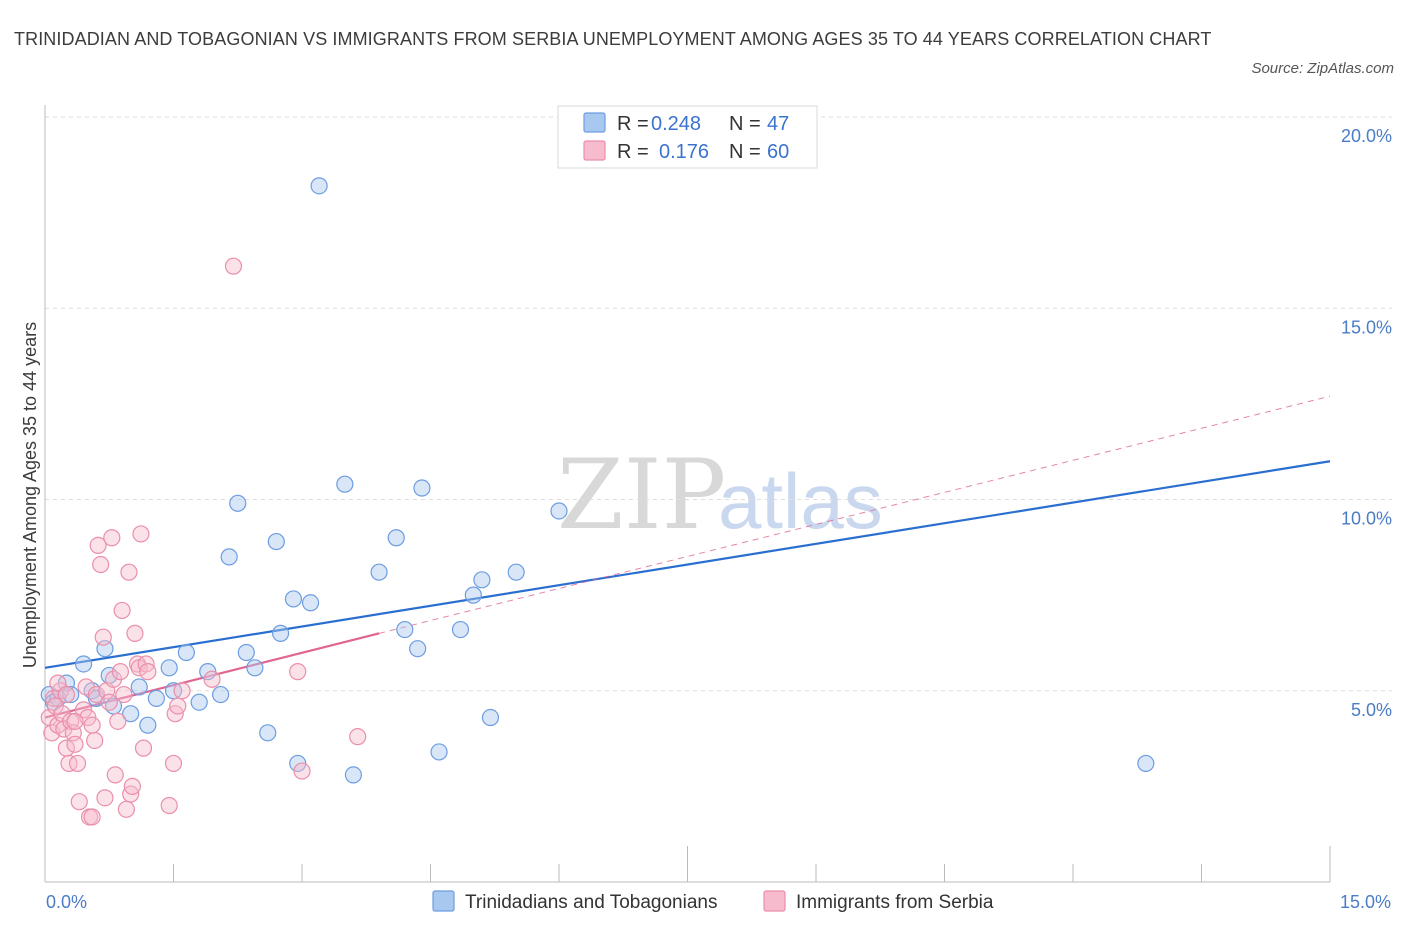 The height and width of the screenshot is (930, 1406). Describe the element at coordinates (1371, 710) in the screenshot. I see `y-tick-label: 5.0%` at that location.